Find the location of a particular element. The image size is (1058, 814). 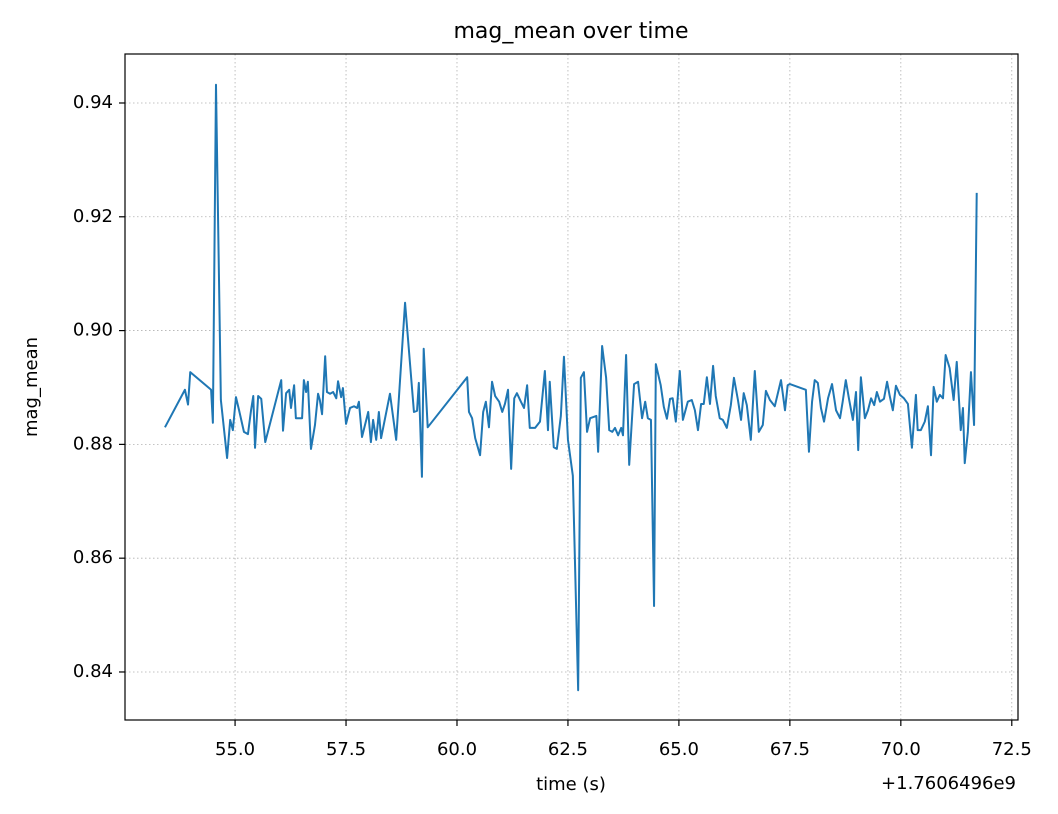

y-tick-label: 0.92 is located at coordinates (93, 216).